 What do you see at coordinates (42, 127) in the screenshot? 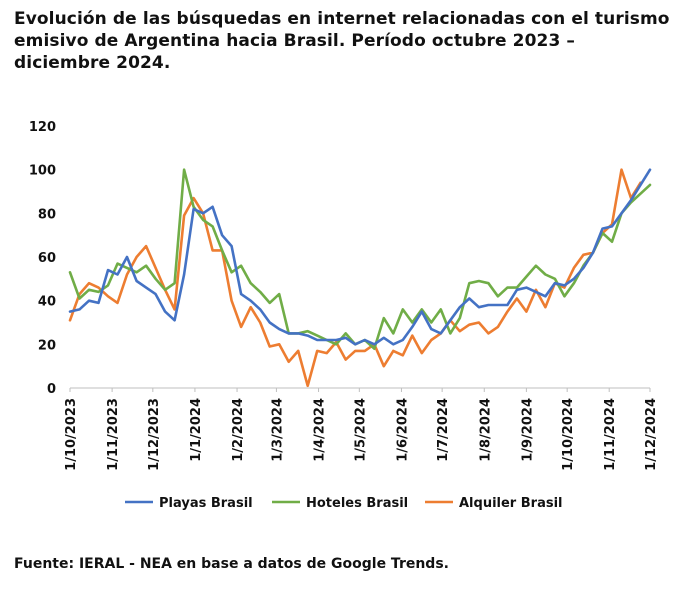
I see `y-tick-label: 120` at bounding box center [42, 127].